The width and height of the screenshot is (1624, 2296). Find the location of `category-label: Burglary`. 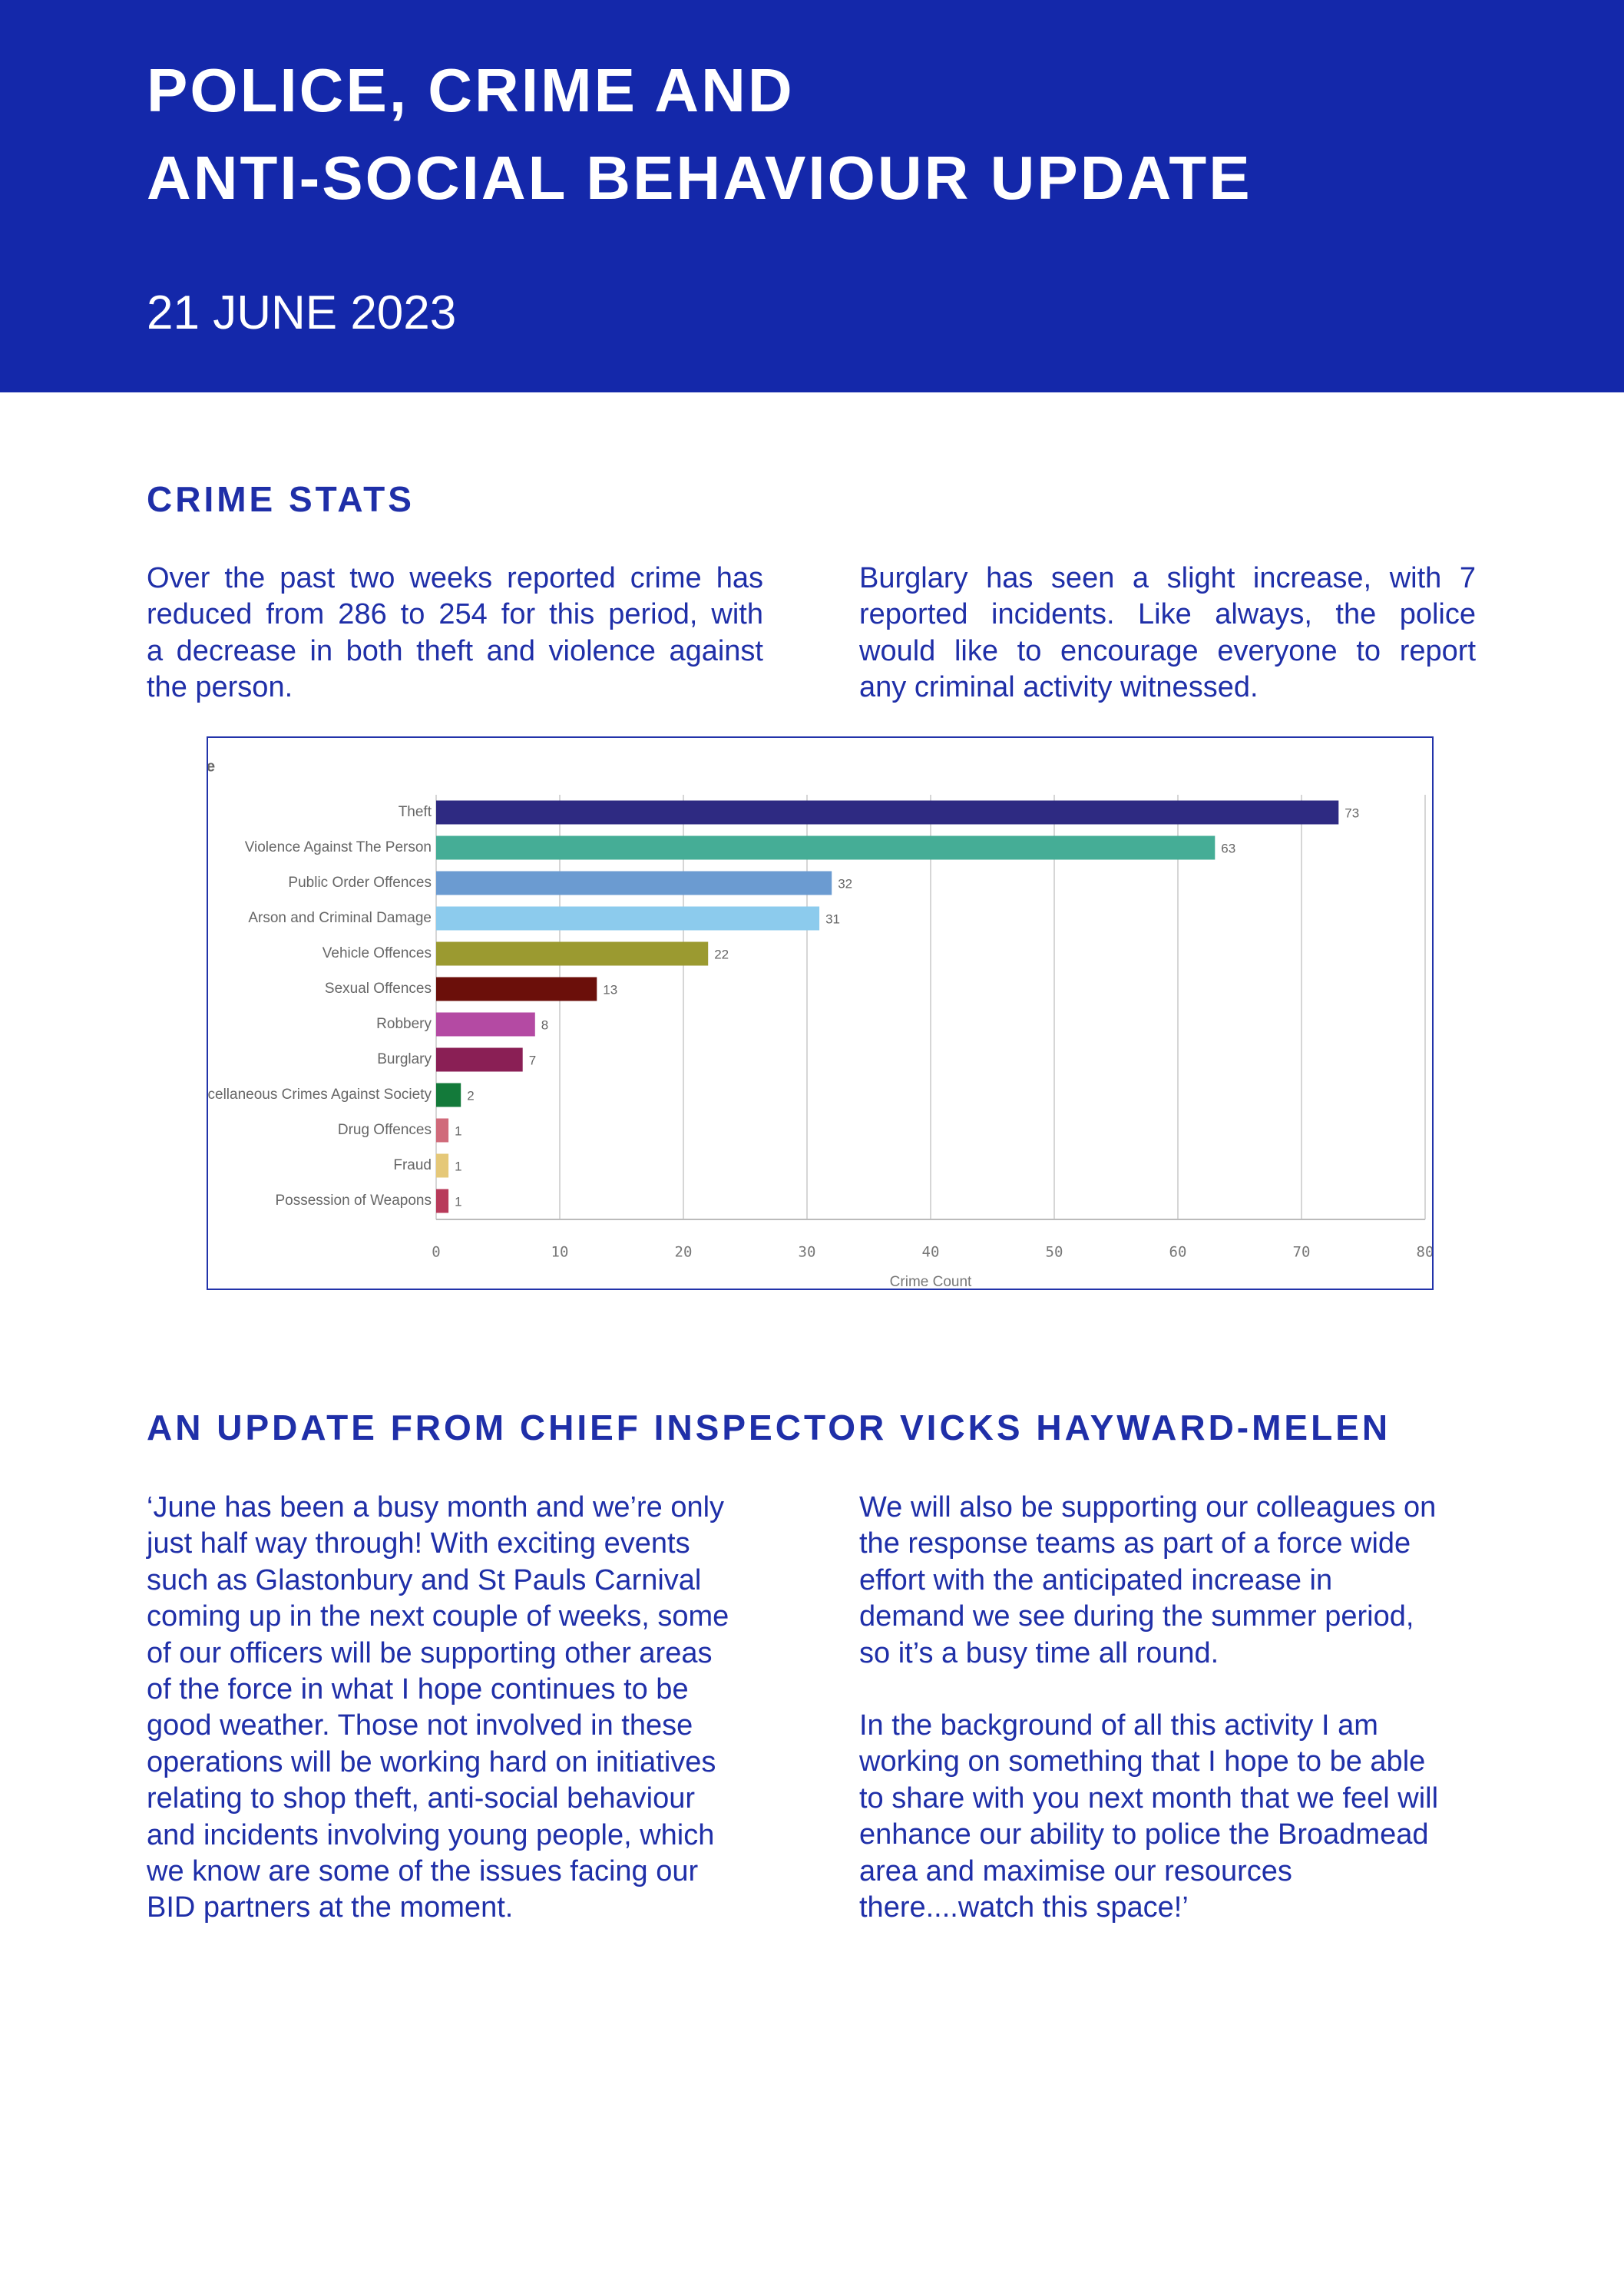

category-label: Burglary is located at coordinates (404, 1059).